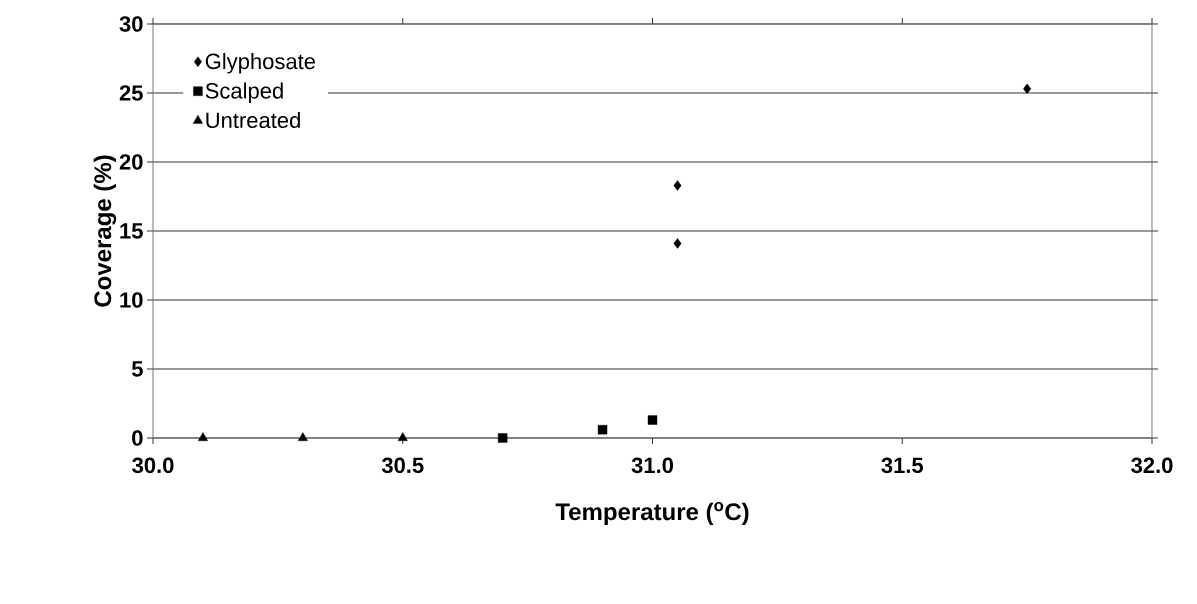  I want to click on y-tick-label: 10, so click(131, 300).